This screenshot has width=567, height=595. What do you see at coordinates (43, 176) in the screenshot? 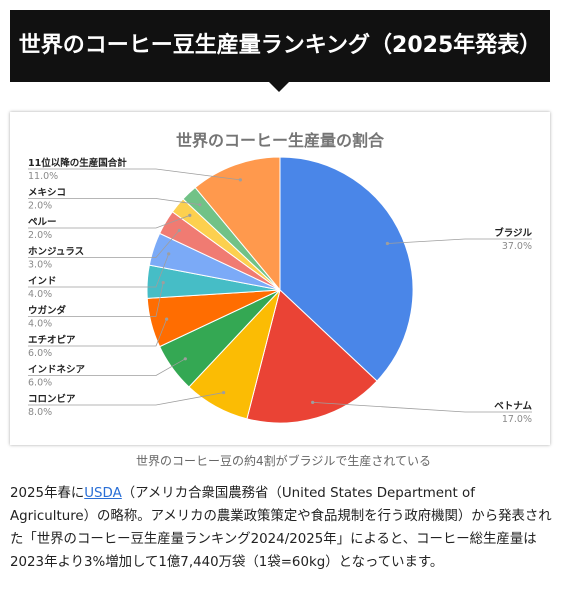
I see `slice-value-label-10: 11.0%` at bounding box center [43, 176].